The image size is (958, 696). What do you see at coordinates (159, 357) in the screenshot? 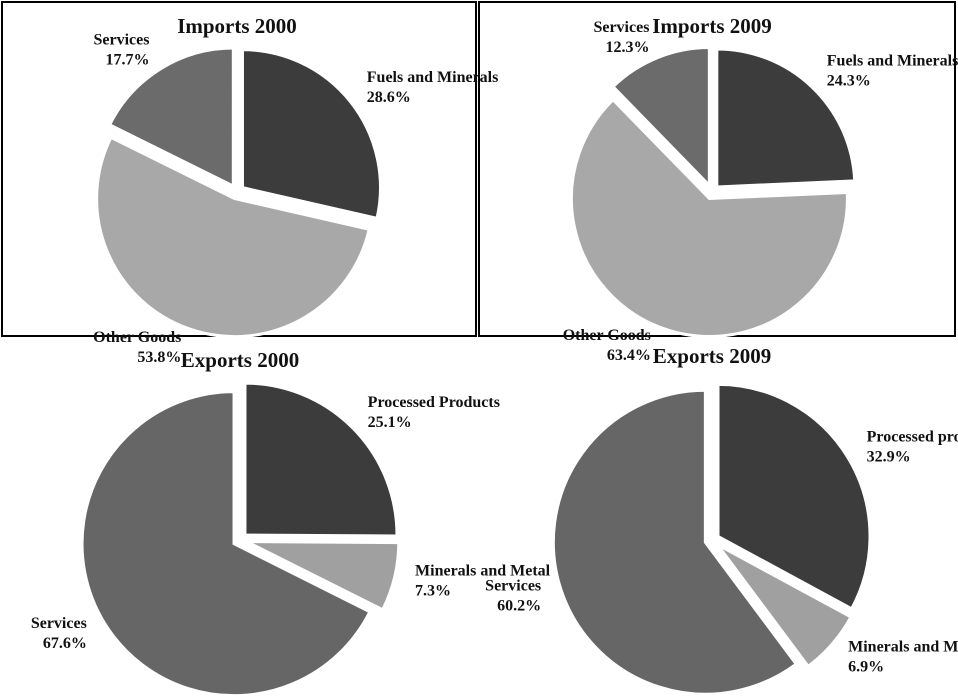
I see `slice-label: 53.8%` at bounding box center [159, 357].